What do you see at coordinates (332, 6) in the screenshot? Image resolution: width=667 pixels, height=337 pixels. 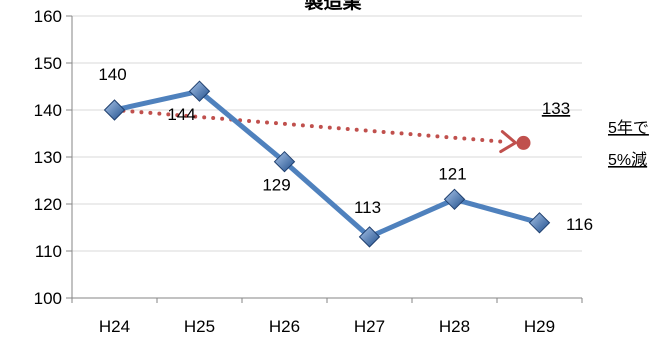 I see `chart-title: 製造業` at bounding box center [332, 6].